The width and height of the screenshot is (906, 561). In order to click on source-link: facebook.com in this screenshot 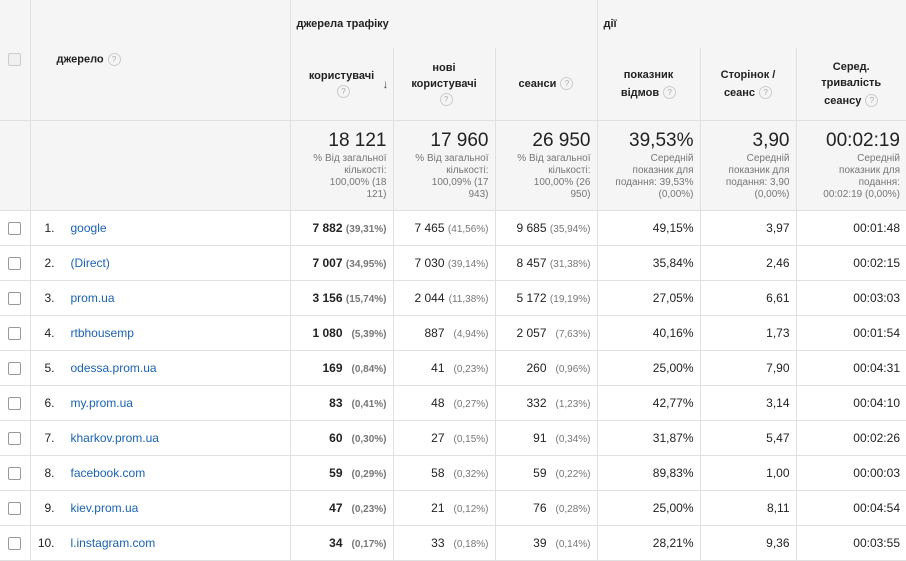, I will do `click(108, 472)`.